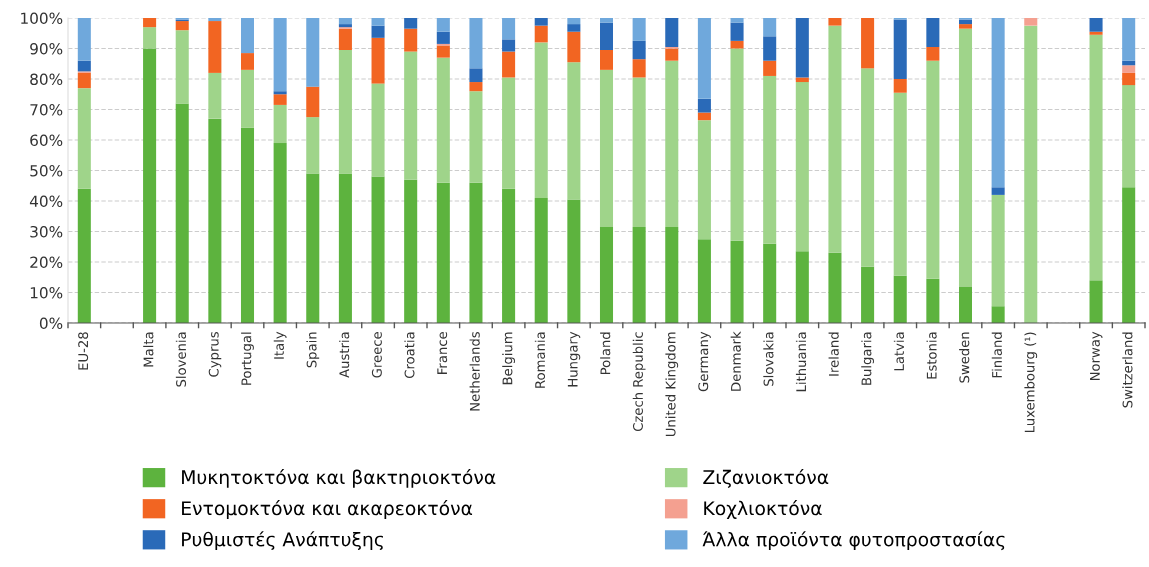 The height and width of the screenshot is (567, 1149). Describe the element at coordinates (46, 292) in the screenshot. I see `y-tick-label: 10%` at that location.